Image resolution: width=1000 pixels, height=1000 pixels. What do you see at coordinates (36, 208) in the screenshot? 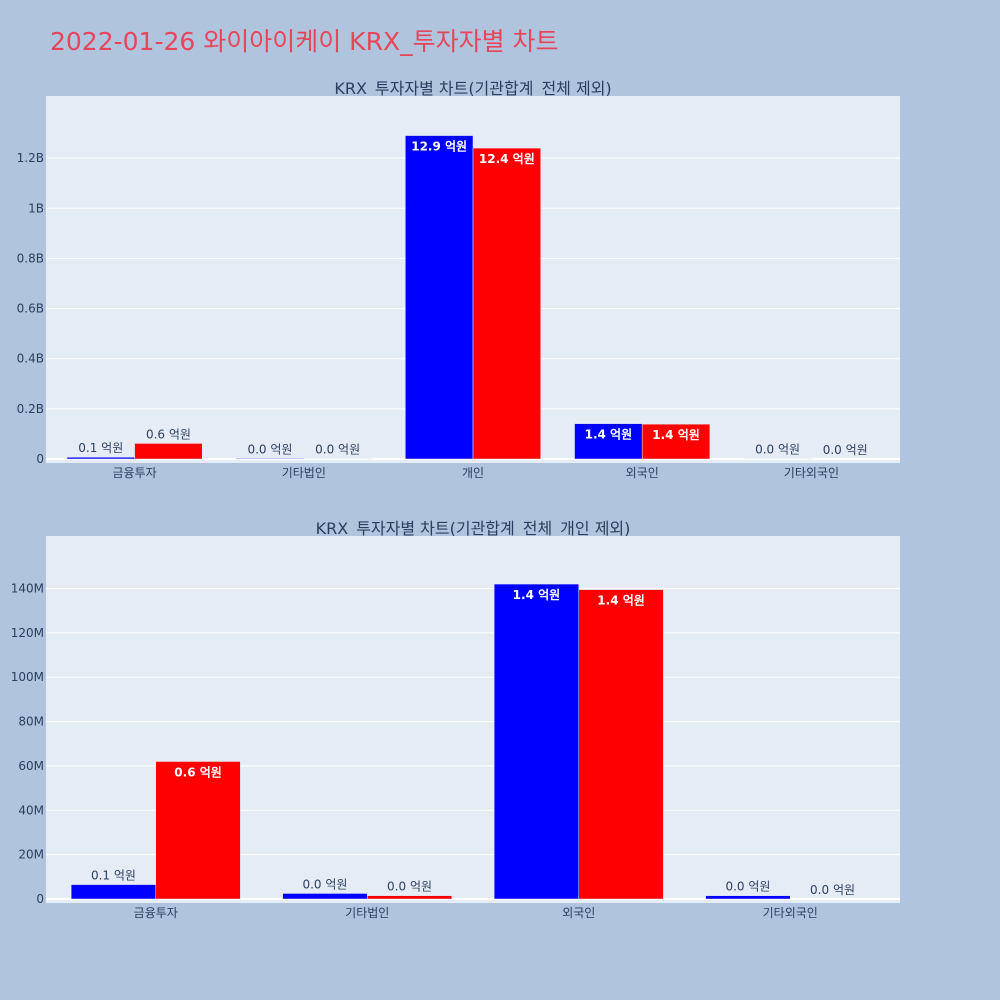
I see `y-tick-label: 1B` at bounding box center [36, 208].